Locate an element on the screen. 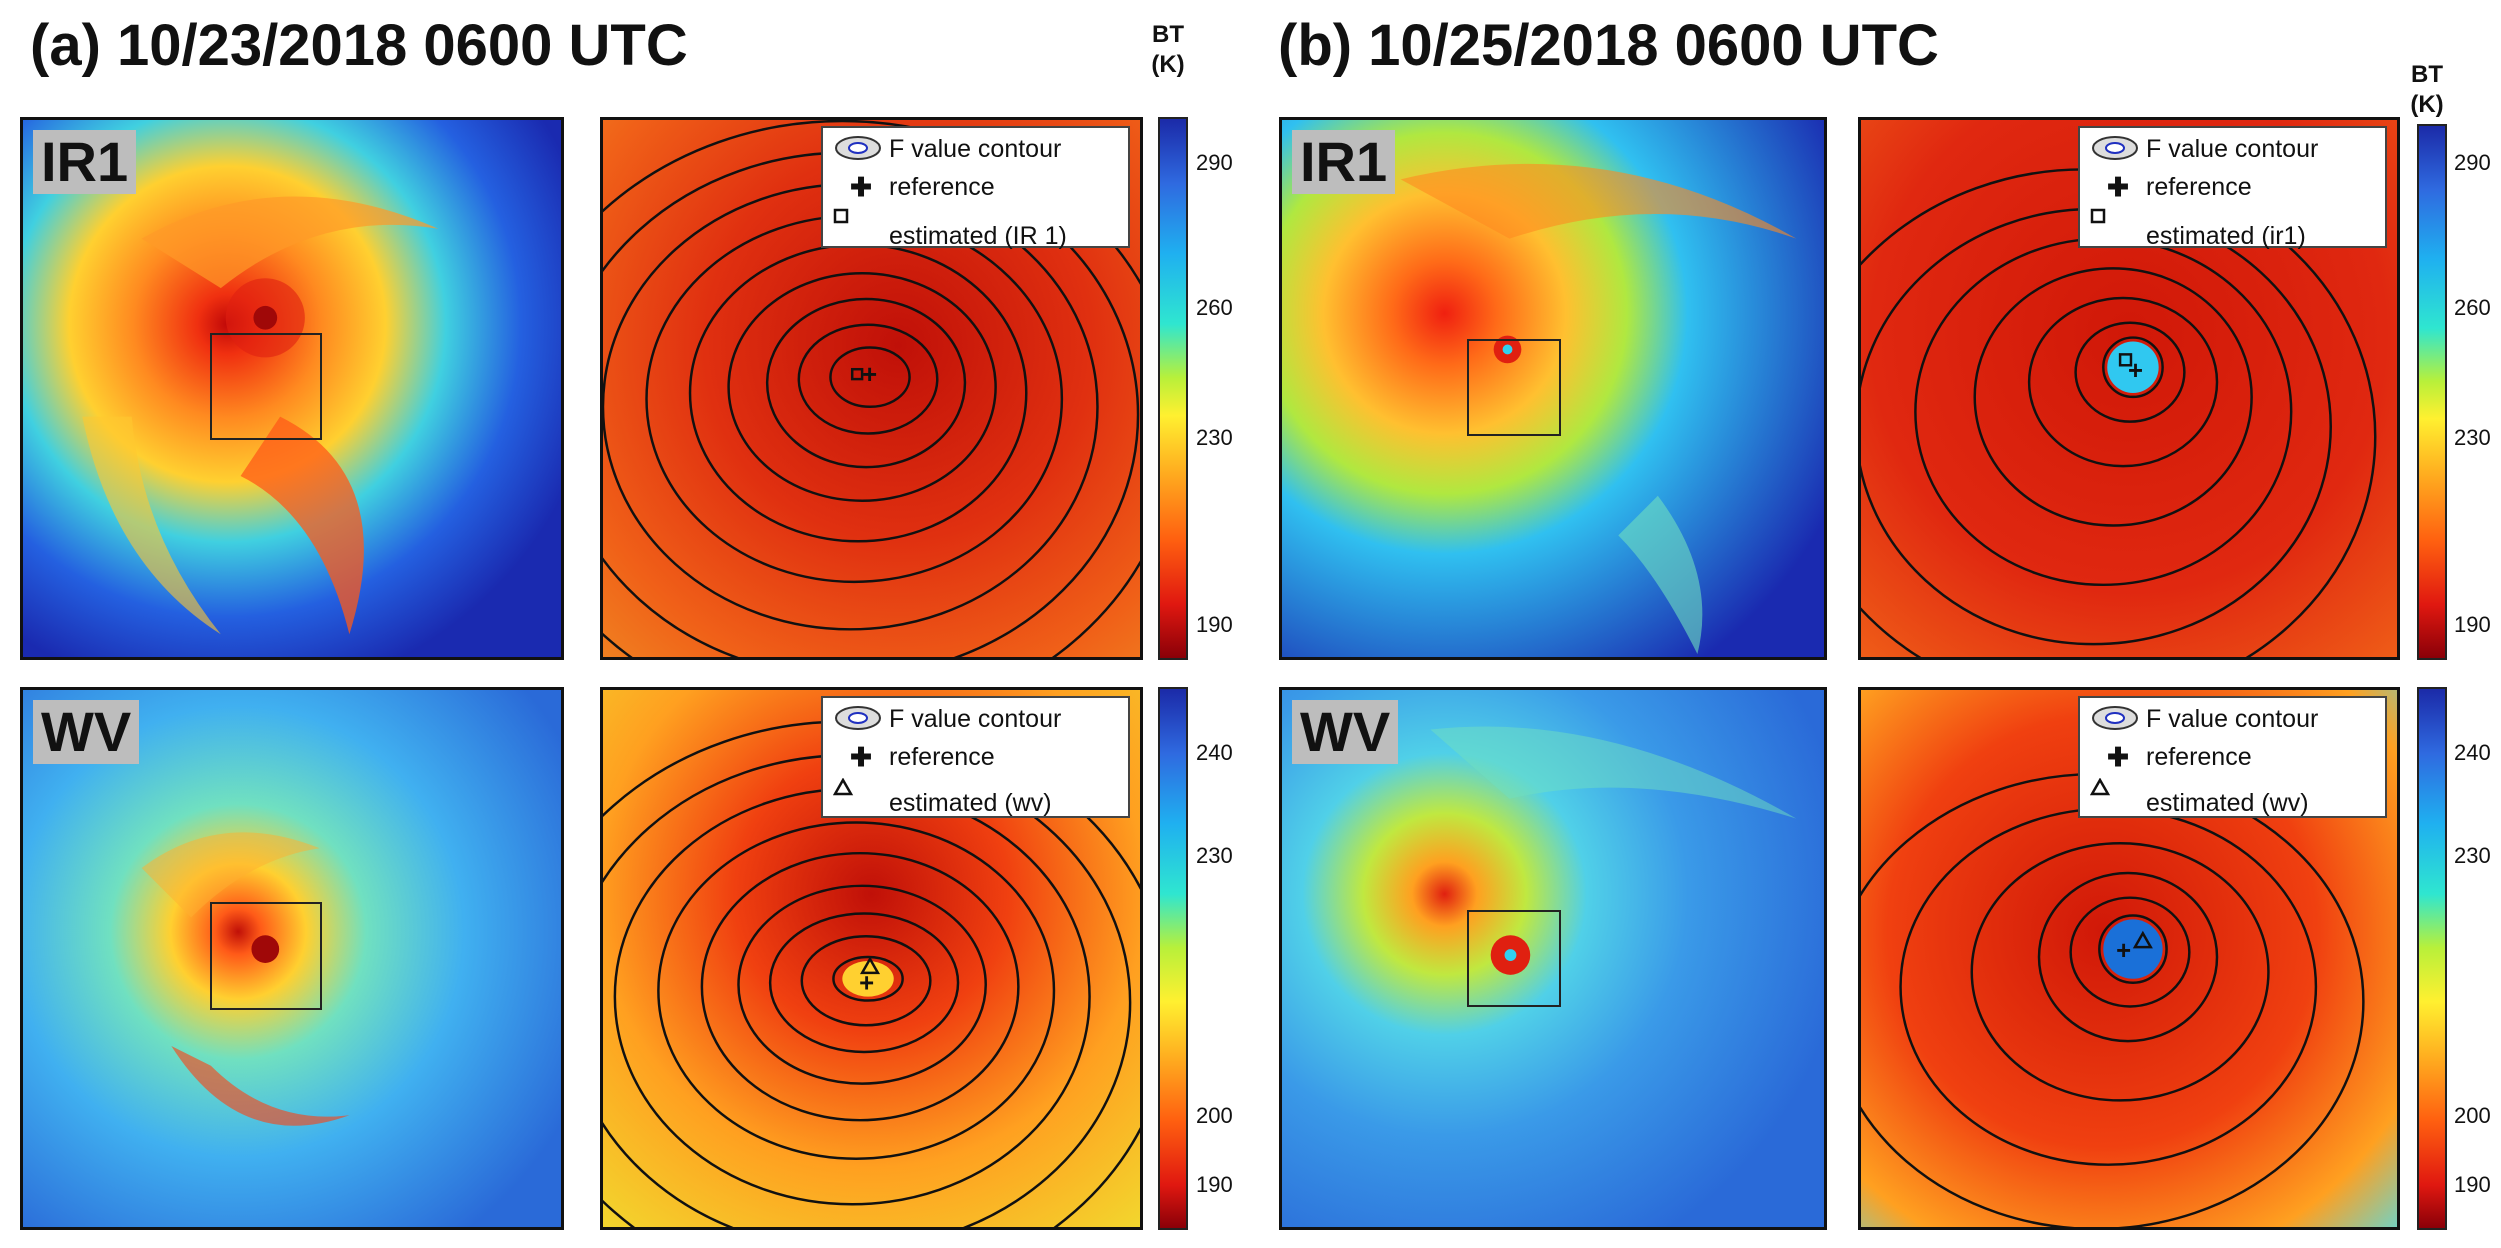 This screenshot has height=1248, width=2501. tick-b-ir-1: 290 is located at coordinates (2472, 162).